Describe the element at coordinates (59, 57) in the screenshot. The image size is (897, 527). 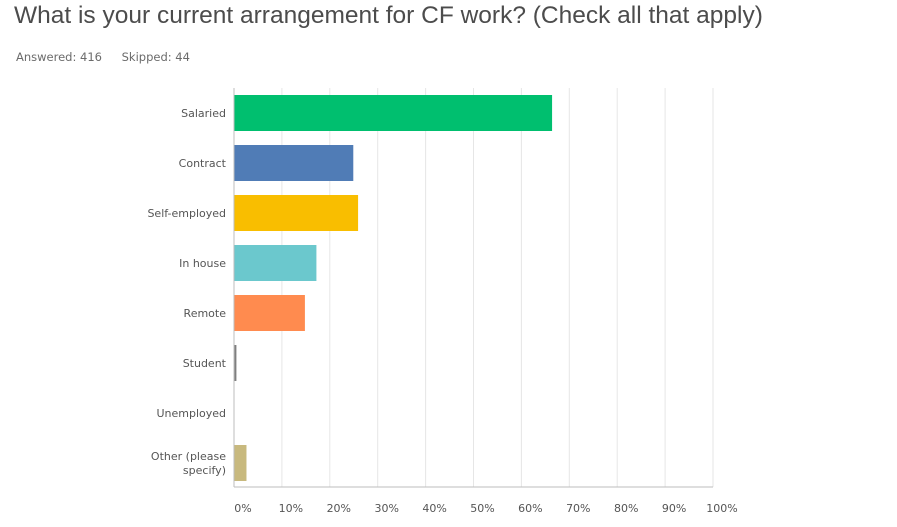
I see `answered-count: Answered: 416` at that location.